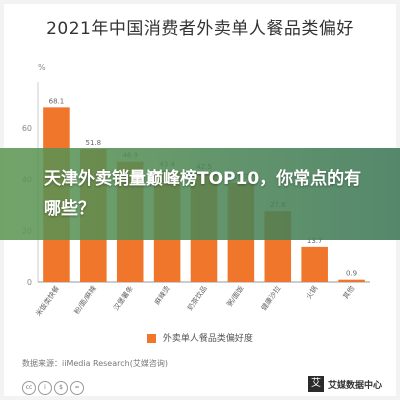 This screenshot has width=400, height=400. What do you see at coordinates (315, 241) in the screenshot?
I see `bar-value-label: 13.7` at bounding box center [315, 241].